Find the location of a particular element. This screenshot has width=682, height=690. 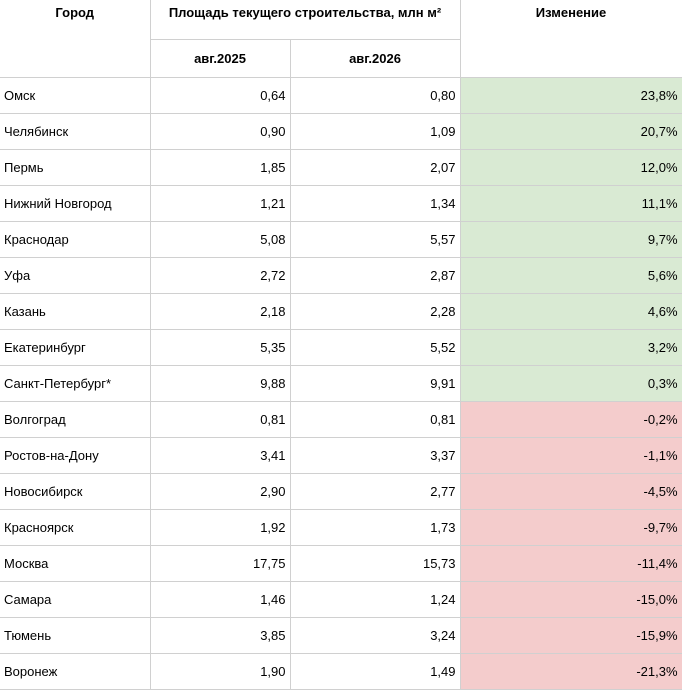

area-2026-cell: 15,73 is located at coordinates (375, 563).